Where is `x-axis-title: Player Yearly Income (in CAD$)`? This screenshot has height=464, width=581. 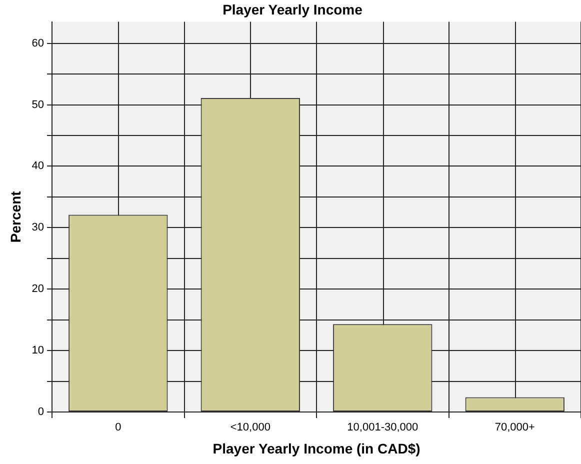 x-axis-title: Player Yearly Income (in CAD$) is located at coordinates (316, 448).